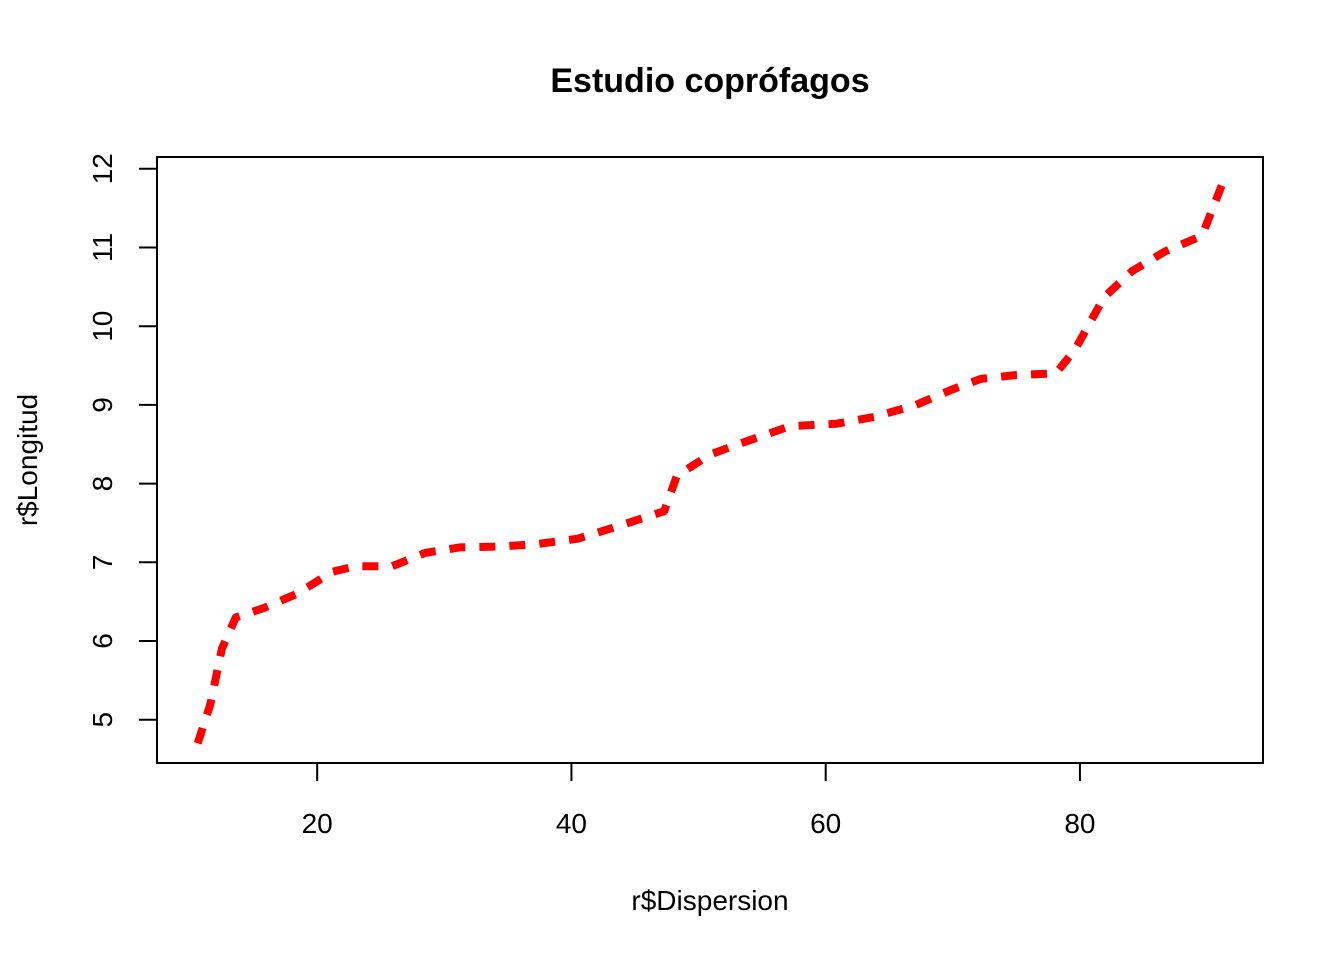 This screenshot has width=1344, height=960. Describe the element at coordinates (122, 440) in the screenshot. I see `y-axis: 5 6 7 8 9 10 11 12` at that location.